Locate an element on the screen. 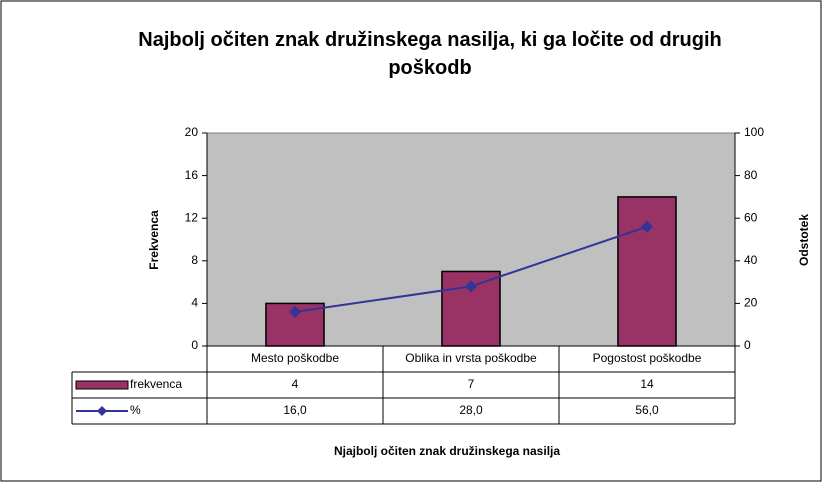 The height and width of the screenshot is (483, 823). legend-label: frekvenca is located at coordinates (156, 384).